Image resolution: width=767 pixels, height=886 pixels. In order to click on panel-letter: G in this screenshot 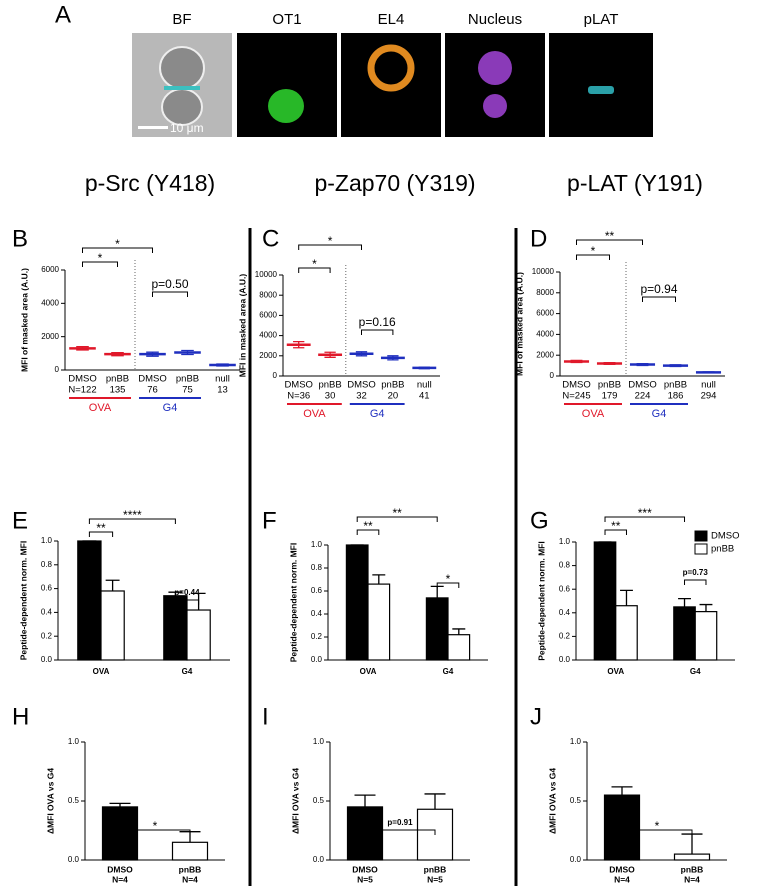, I will do `click(539, 520)`.